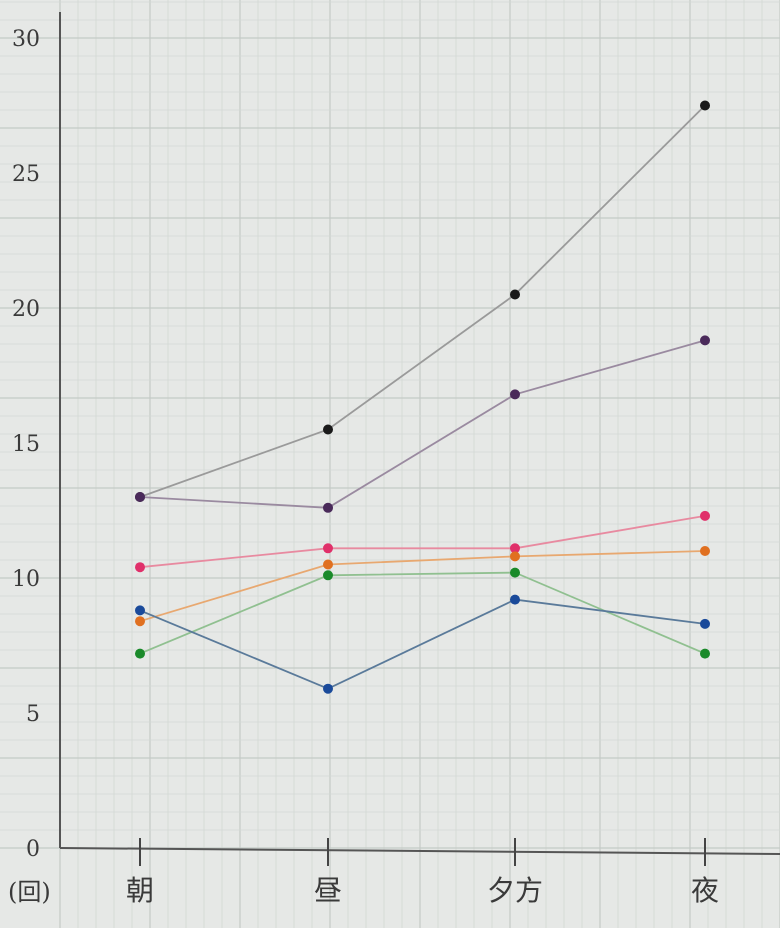  I want to click on x-tick-label: 夕方, so click(515, 890).